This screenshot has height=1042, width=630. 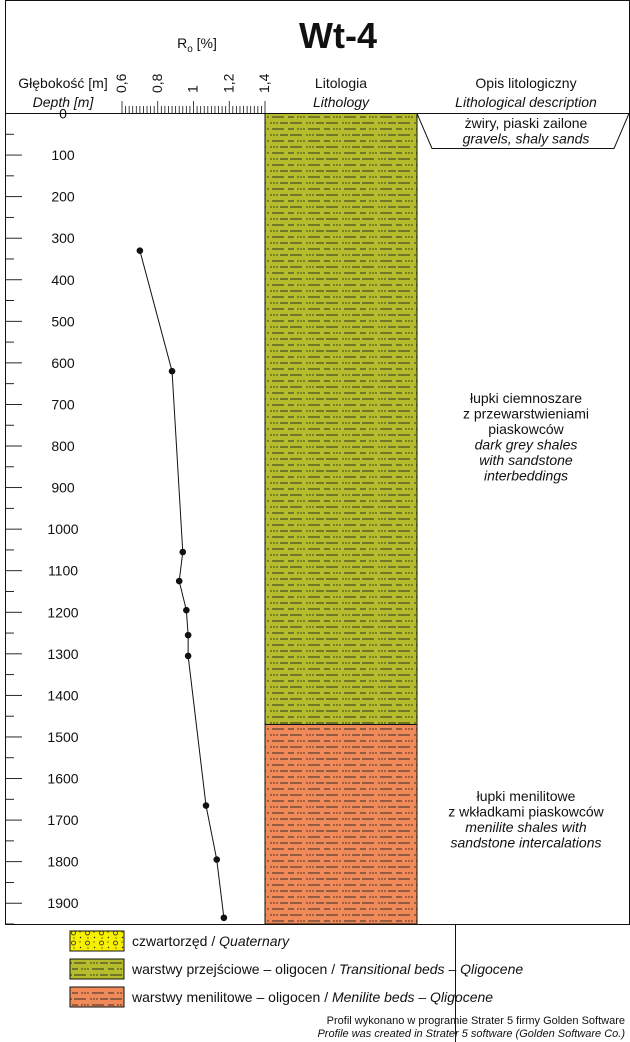 What do you see at coordinates (228, 83) in the screenshot?
I see `ro-tick-label: 1,2` at bounding box center [228, 83].